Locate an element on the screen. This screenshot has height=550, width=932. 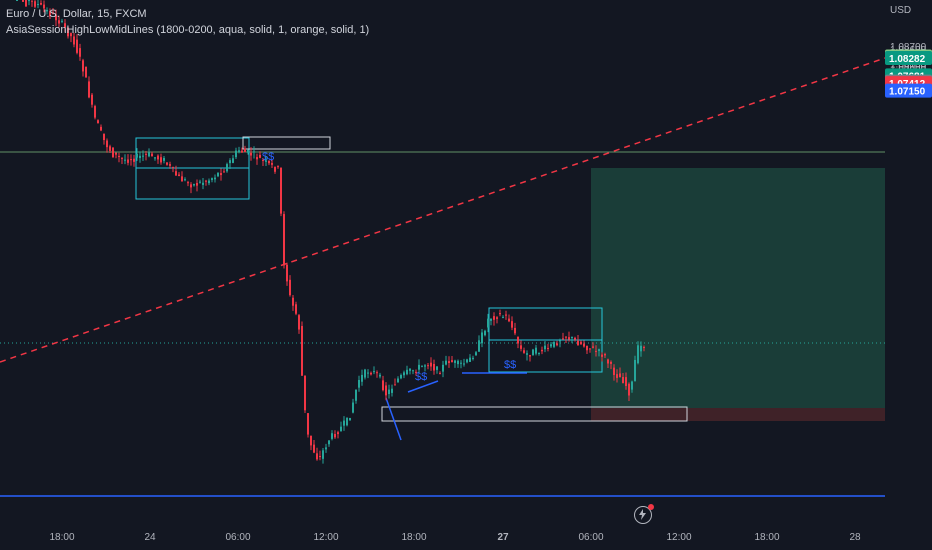
price-tag-blue-line: 1.07150 is located at coordinates (908, 90).